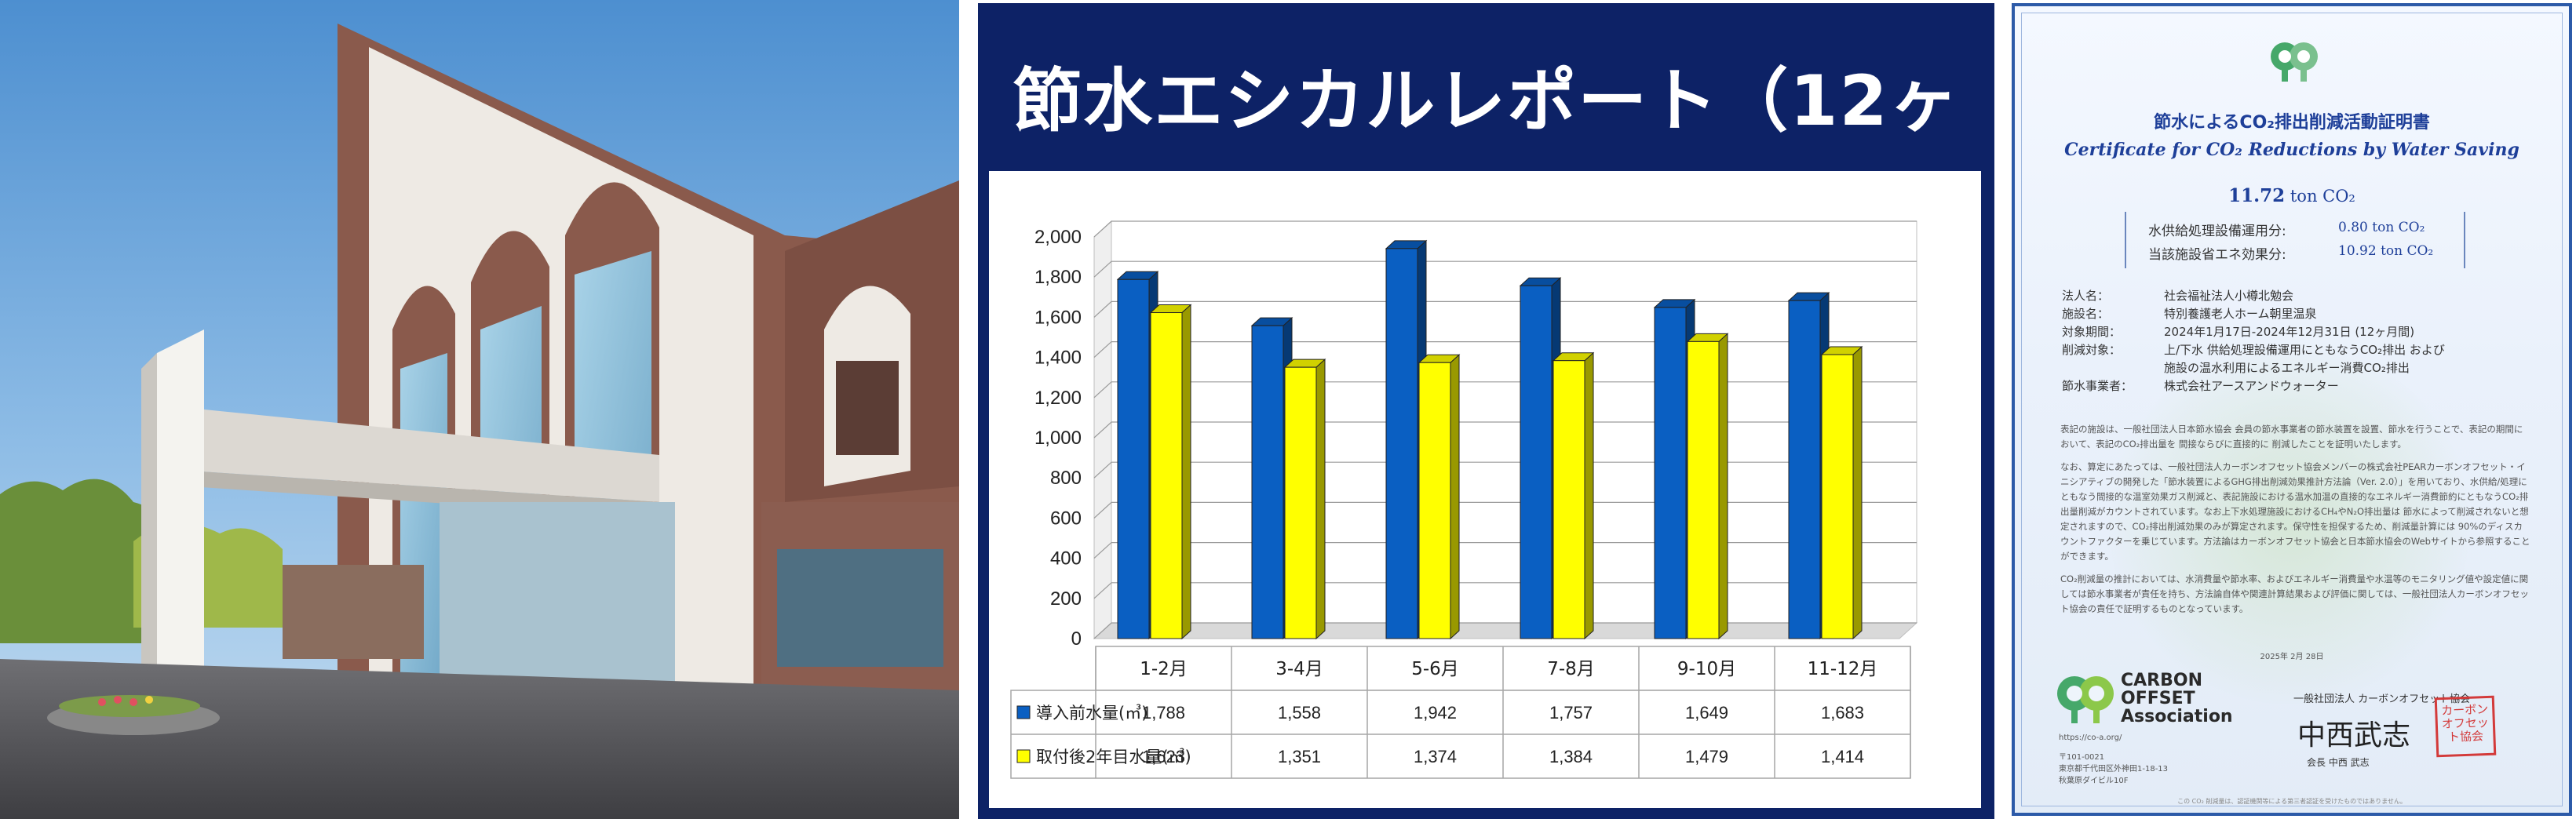 The width and height of the screenshot is (2576, 819). Describe the element at coordinates (2238, 332) in the screenshot. I see `info-row: 対象期間： 2024年1月17日-2024年12月31日 (12ヶ月間)` at that location.